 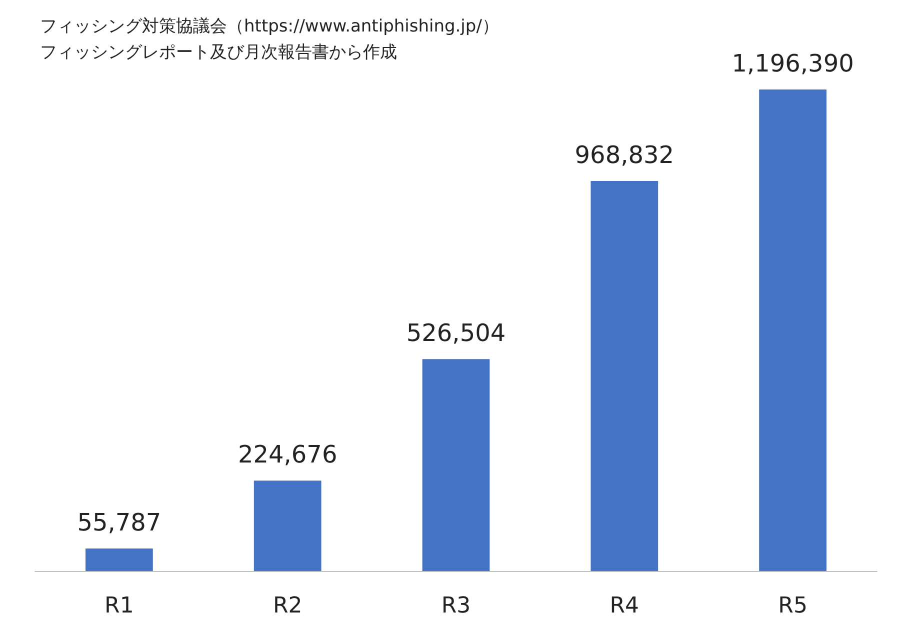 I want to click on text: フィッシング対策協議会（https://www.antiphishing.jp/）, so click(x=269, y=26).